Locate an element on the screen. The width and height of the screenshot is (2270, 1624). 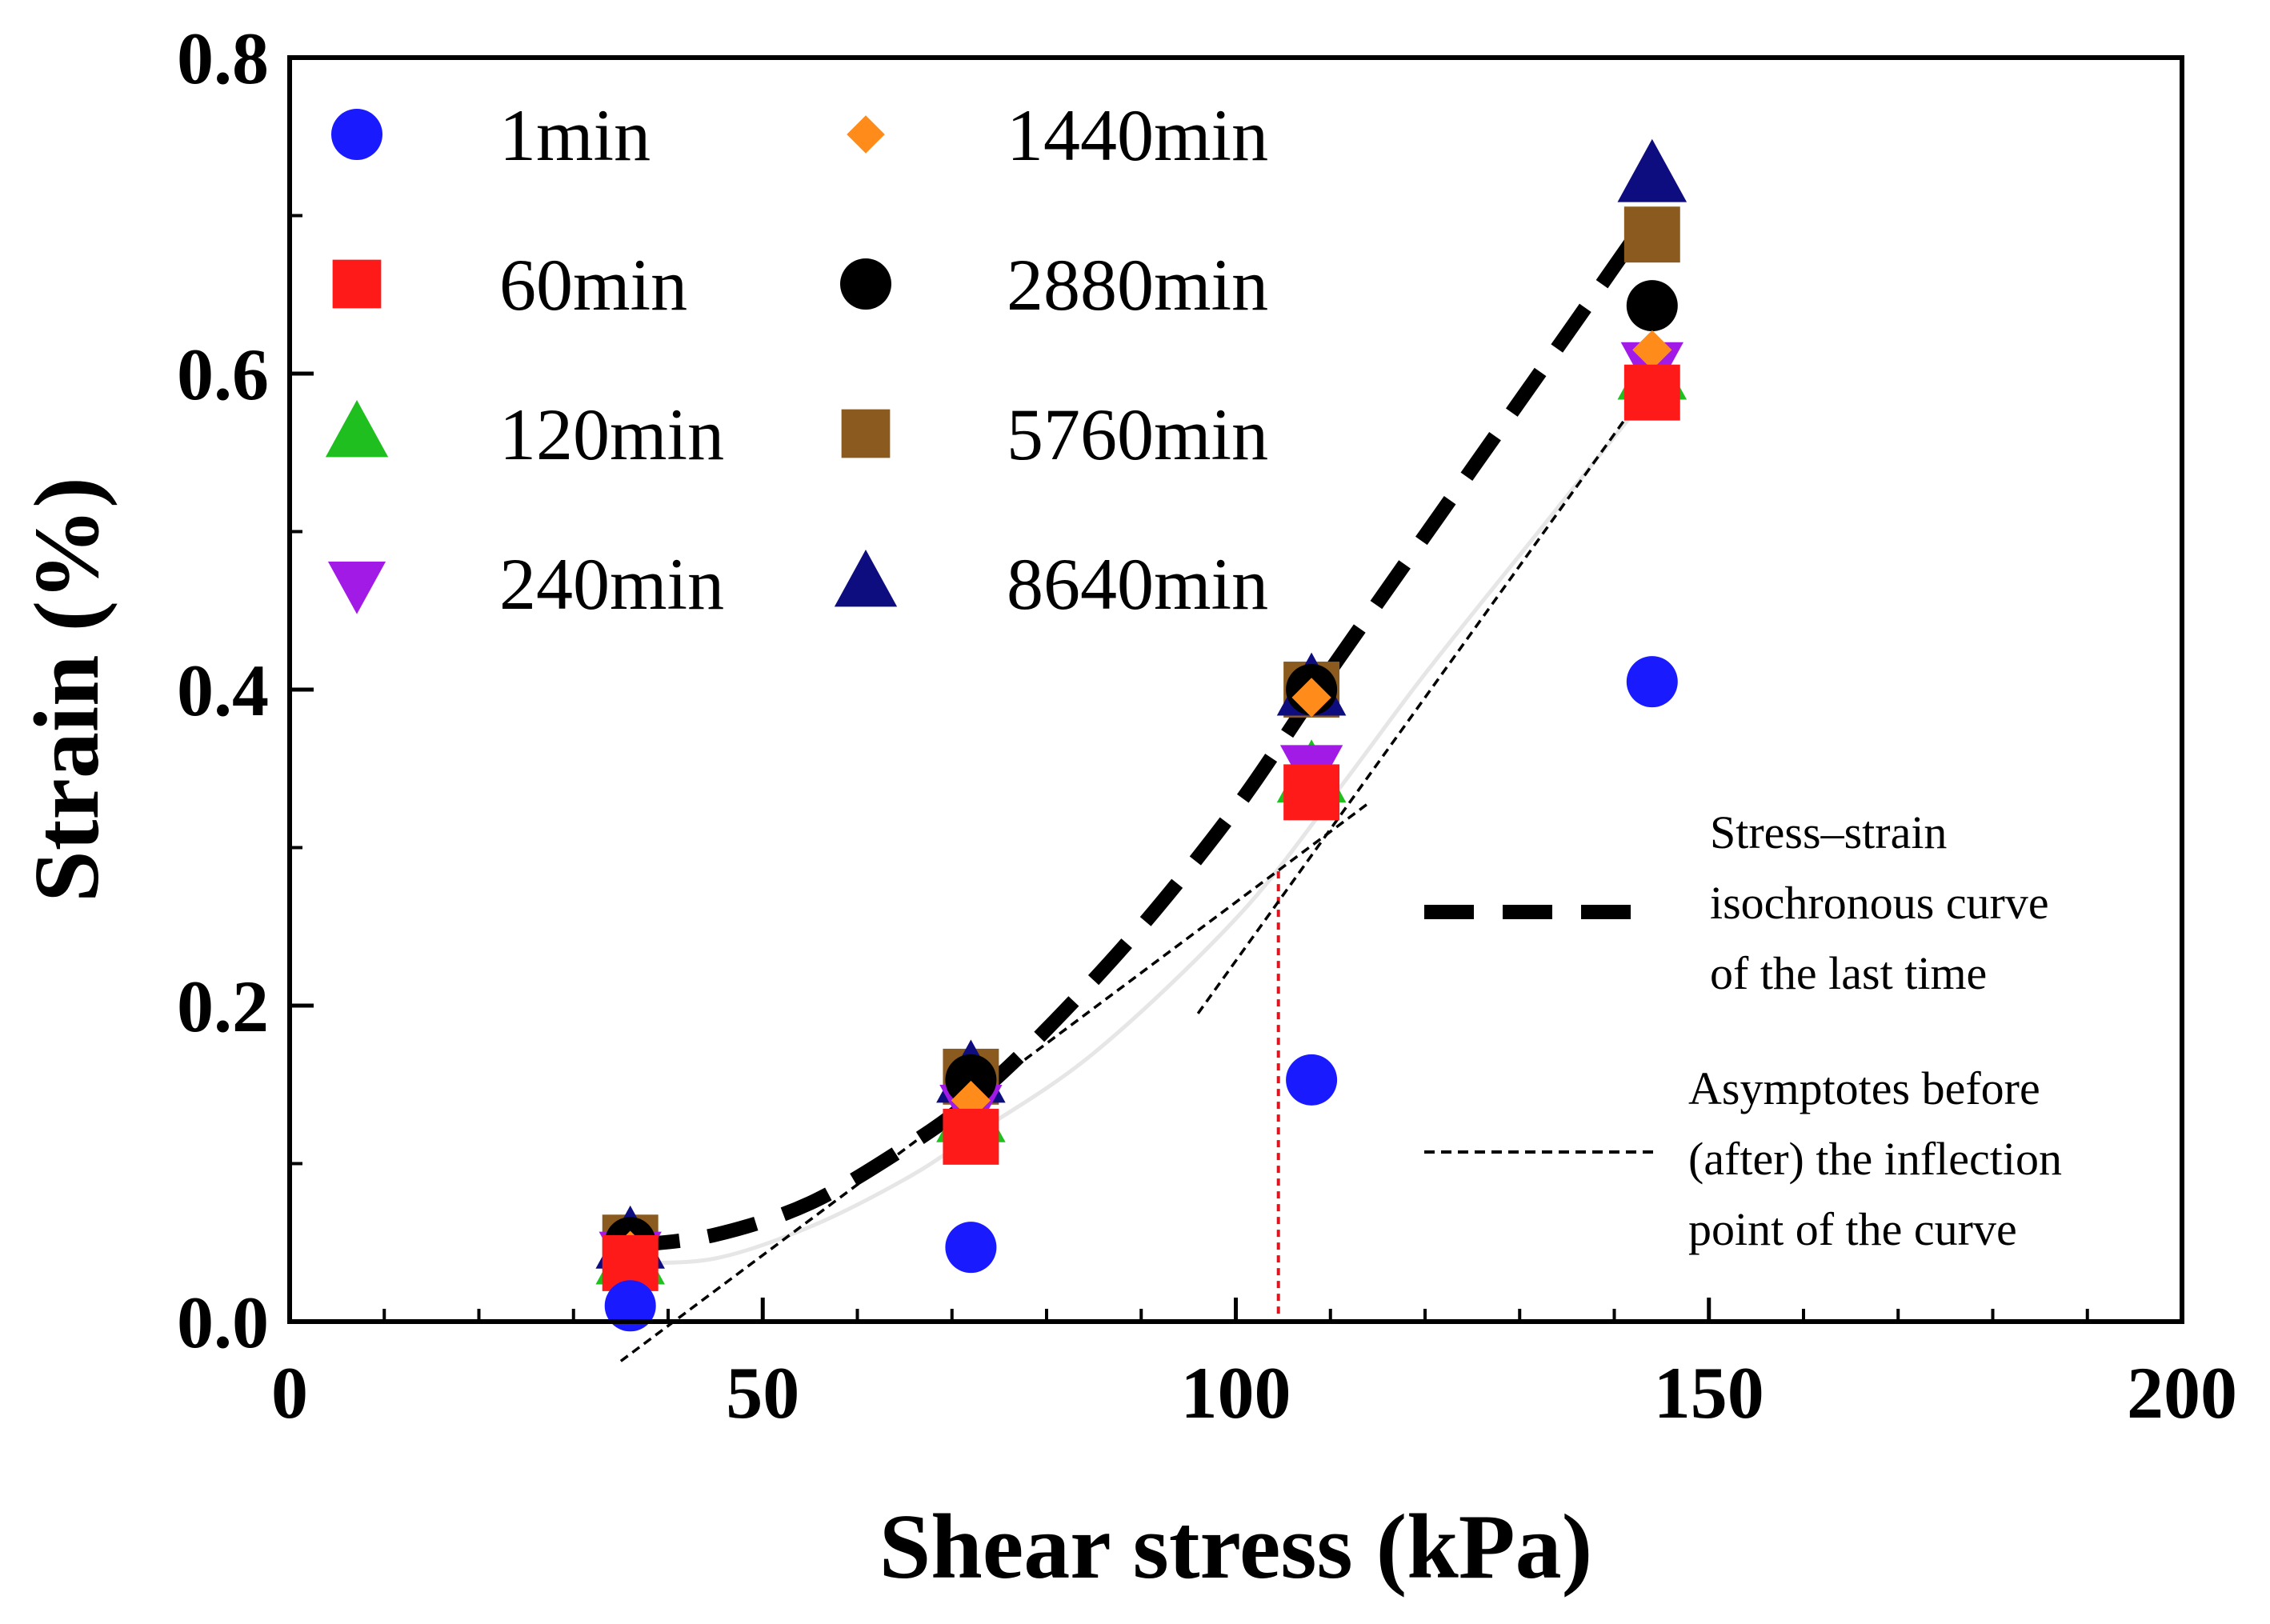
note-line: isochronous curve is located at coordinates (1879, 903).